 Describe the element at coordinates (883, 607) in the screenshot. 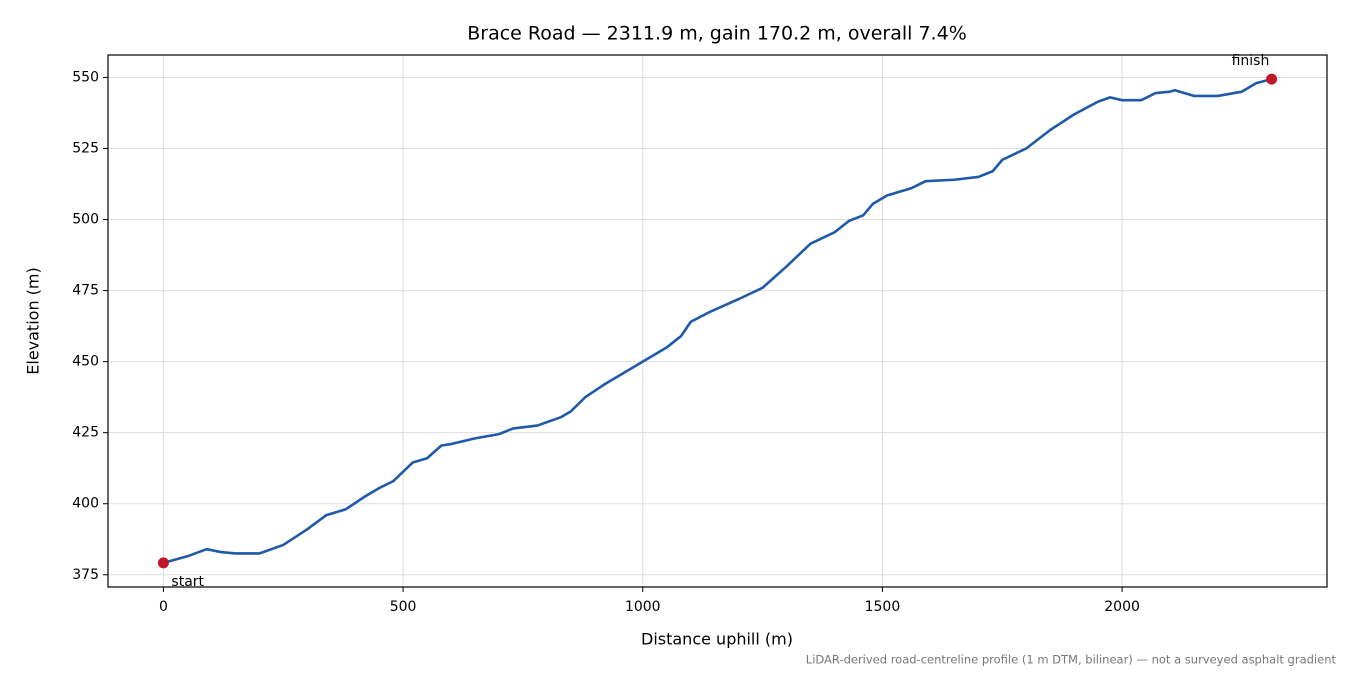

I see `x-tick-label: 1500` at that location.